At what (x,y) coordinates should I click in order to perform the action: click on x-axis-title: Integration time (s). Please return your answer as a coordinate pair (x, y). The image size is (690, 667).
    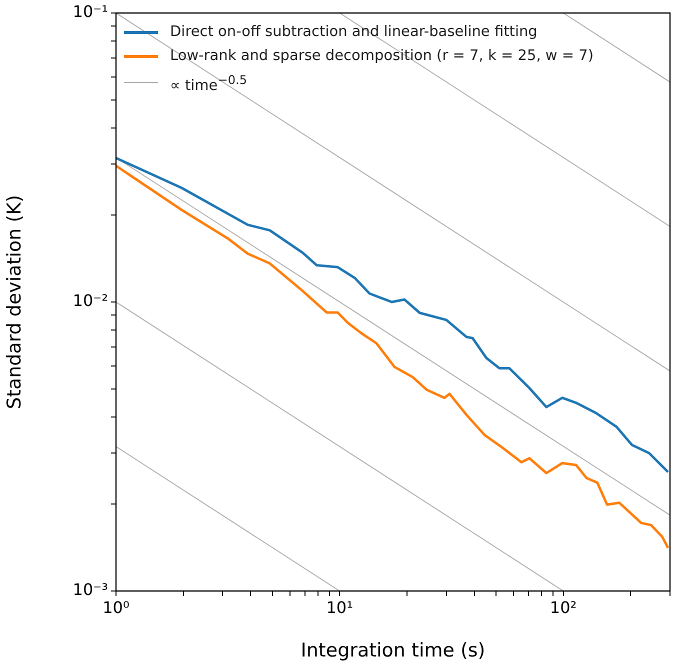
    Looking at the image, I should click on (393, 651).